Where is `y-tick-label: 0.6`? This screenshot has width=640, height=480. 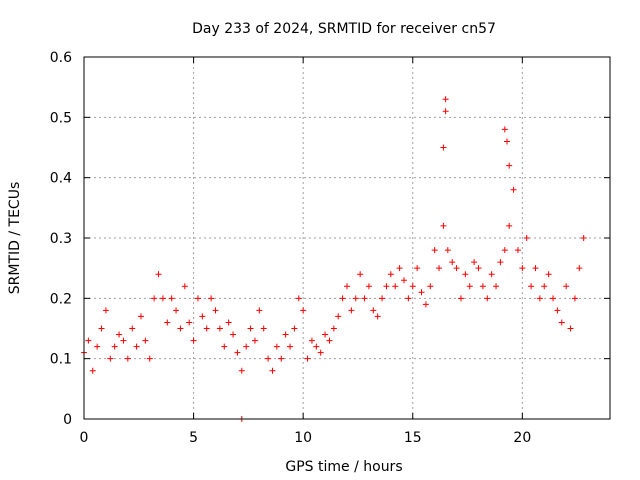 y-tick-label: 0.6 is located at coordinates (61, 58).